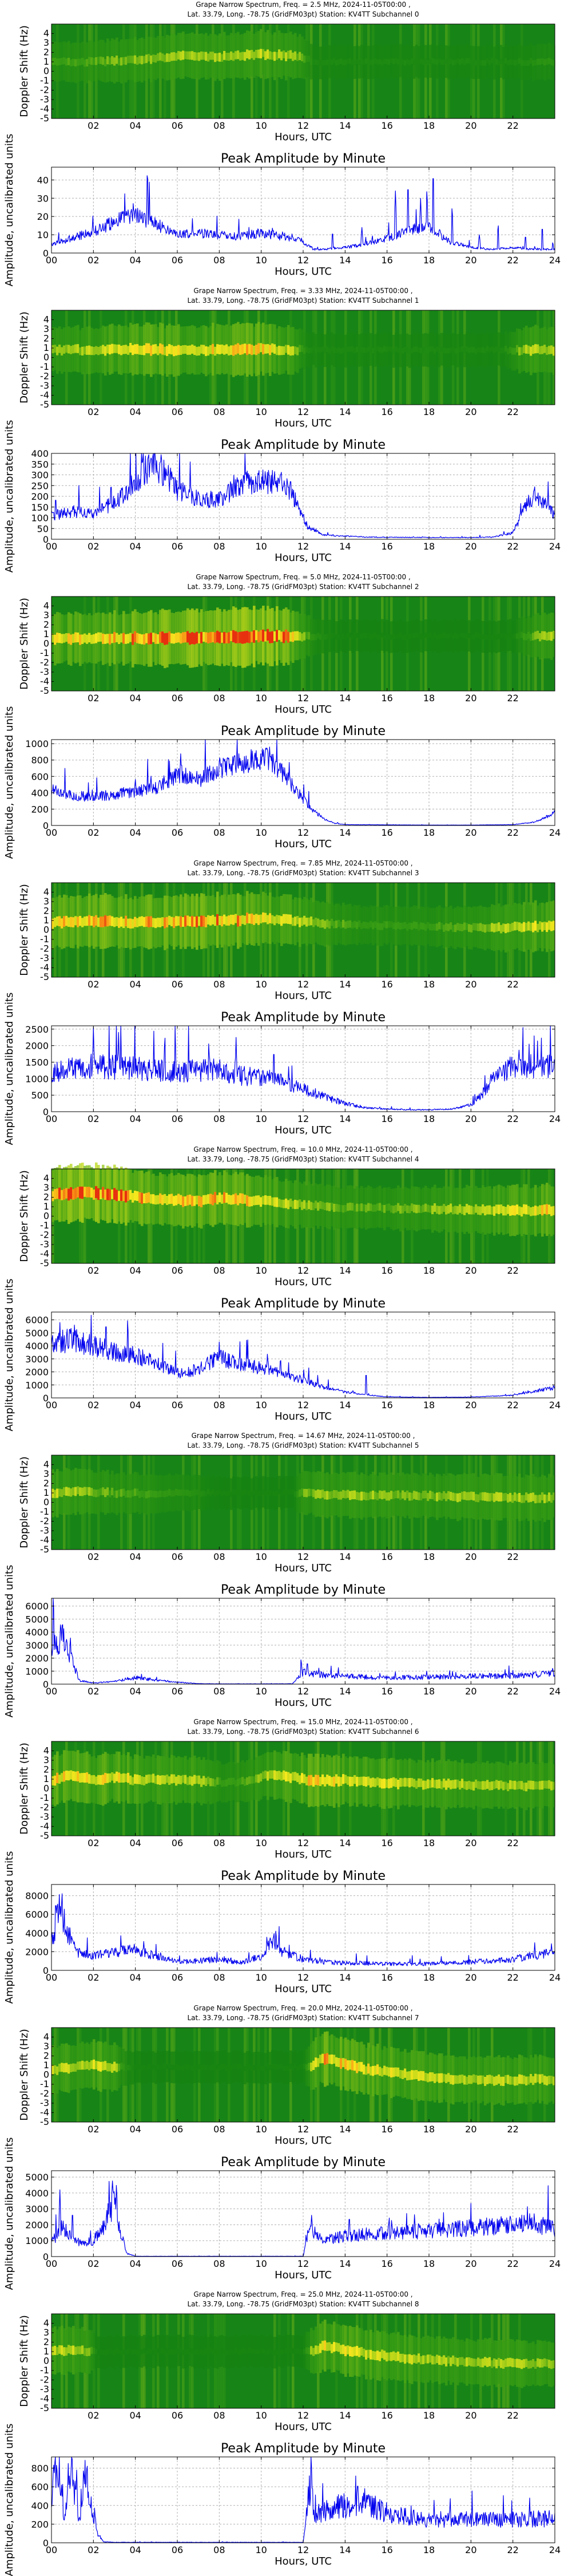 The width and height of the screenshot is (572, 2576). I want to click on x-tick-label: 18, so click(429, 1556).